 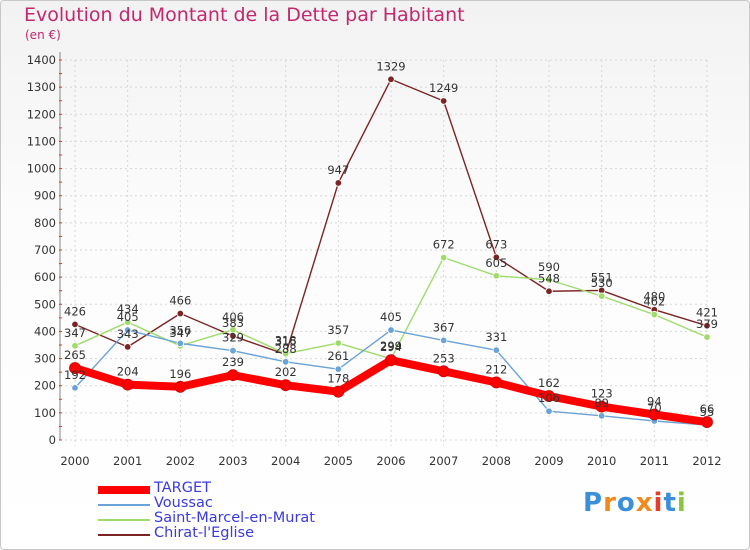 I want to click on data-label: 434, so click(x=128, y=309).